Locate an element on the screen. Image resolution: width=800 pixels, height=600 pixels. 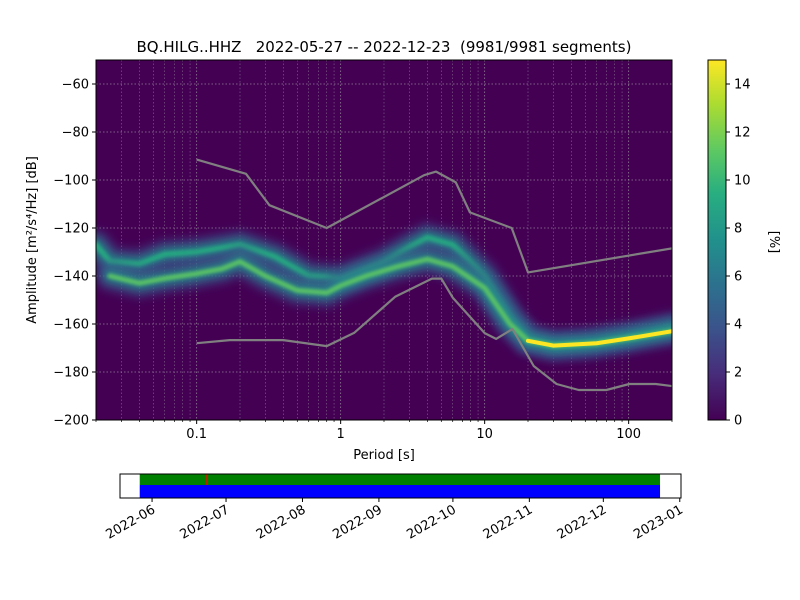
timeline-tick-label: 2023-01 is located at coordinates (658, 522).